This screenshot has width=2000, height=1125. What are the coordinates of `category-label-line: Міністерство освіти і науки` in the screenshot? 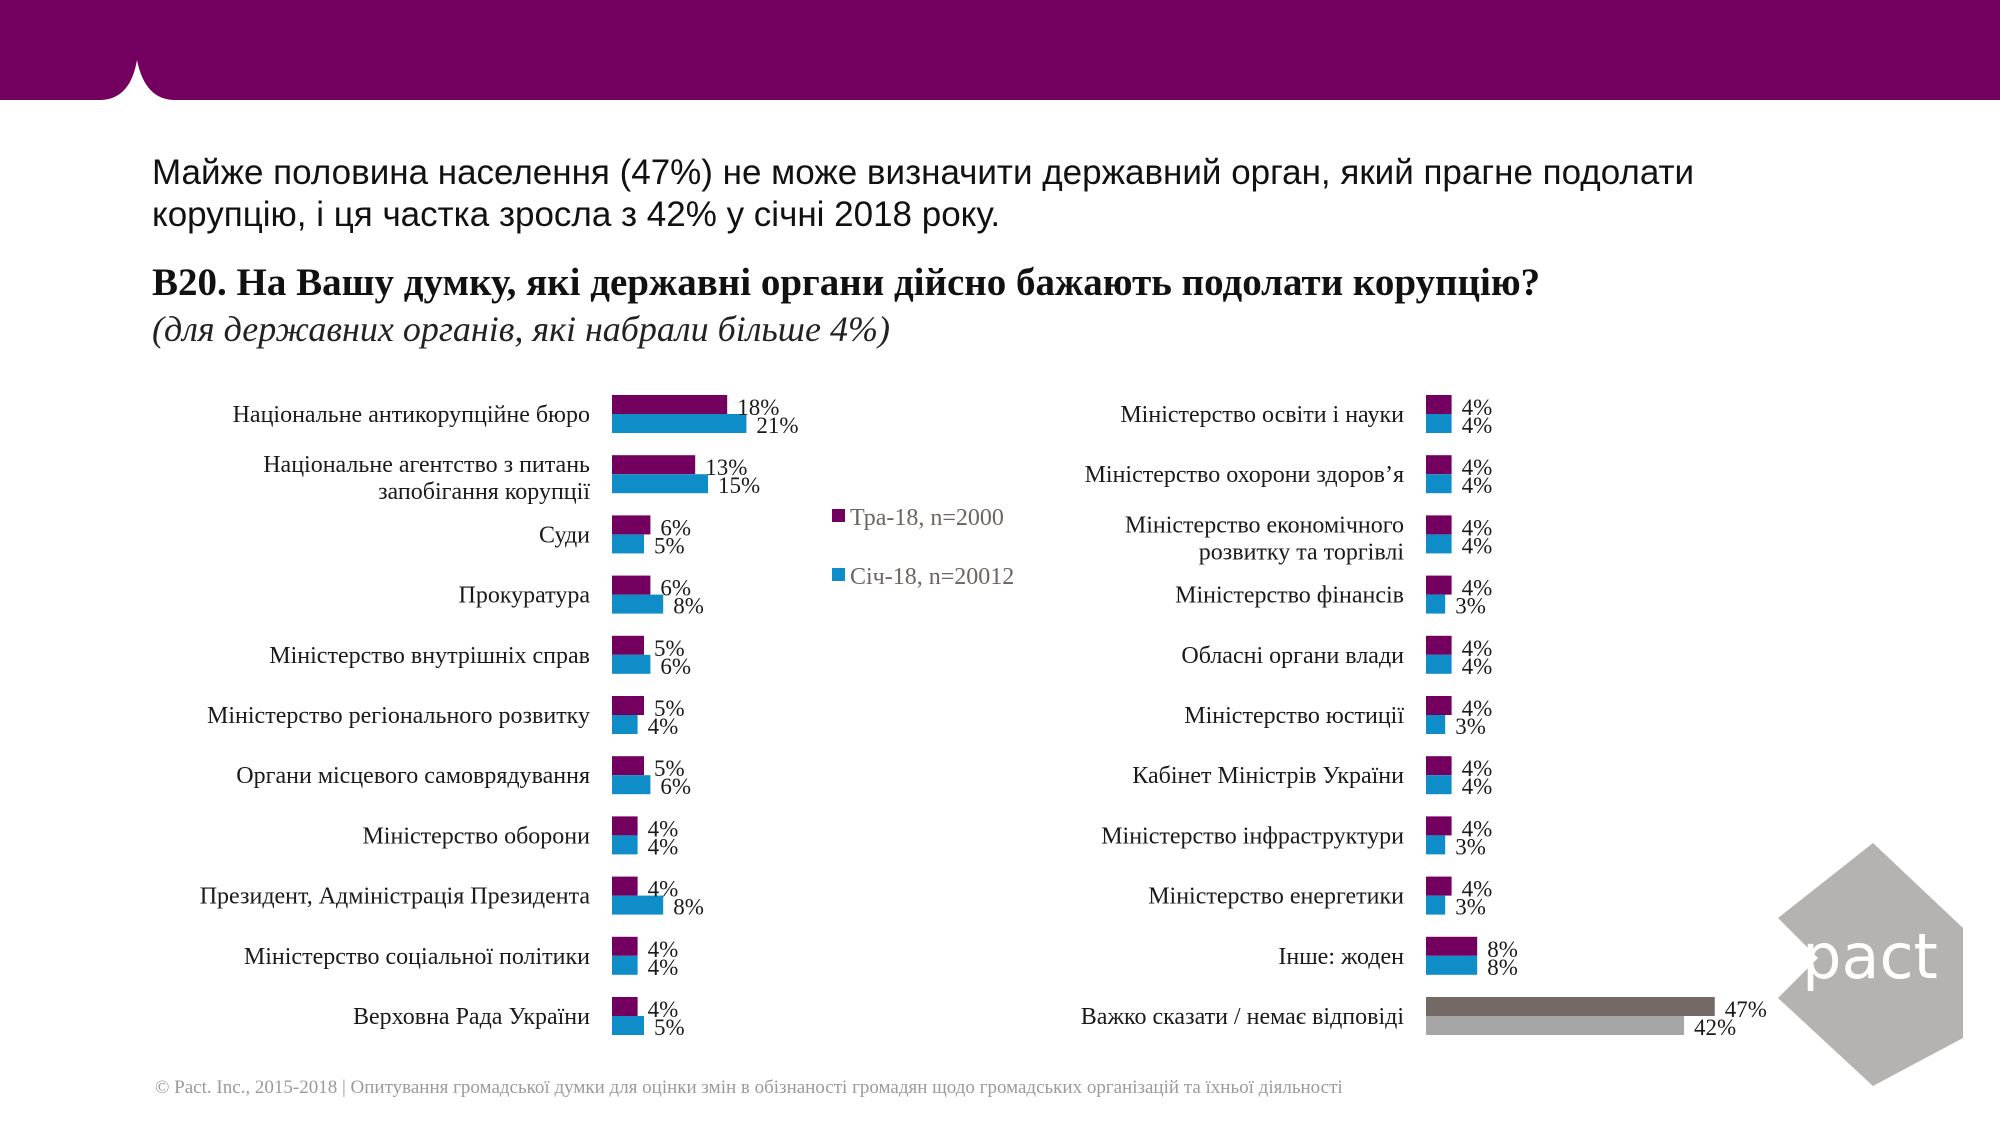 It's located at (1262, 415).